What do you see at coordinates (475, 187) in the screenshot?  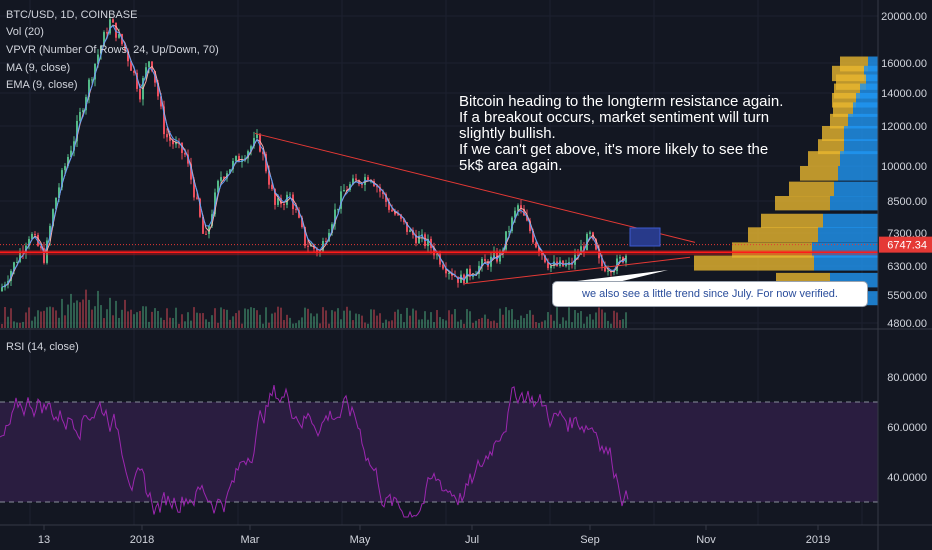 I see `resistance-trendline` at bounding box center [475, 187].